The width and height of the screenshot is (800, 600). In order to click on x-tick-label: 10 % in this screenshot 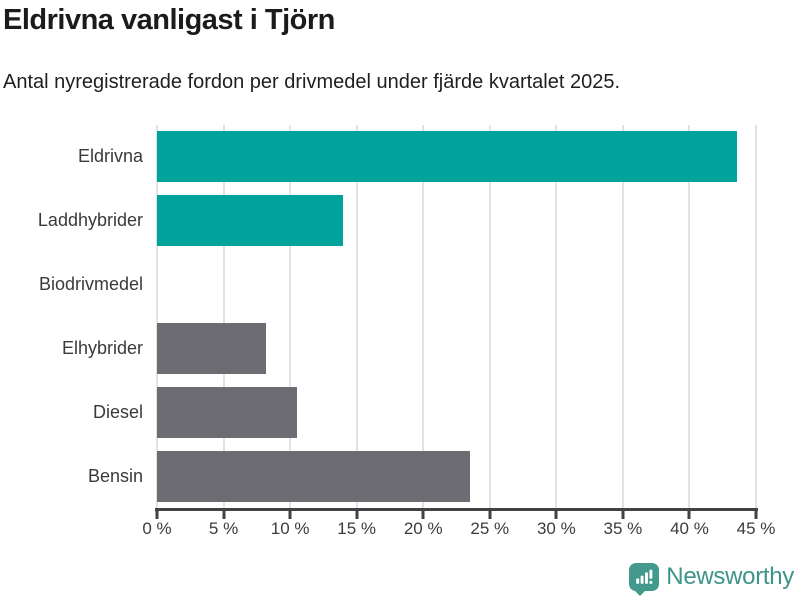, I will do `click(290, 528)`.